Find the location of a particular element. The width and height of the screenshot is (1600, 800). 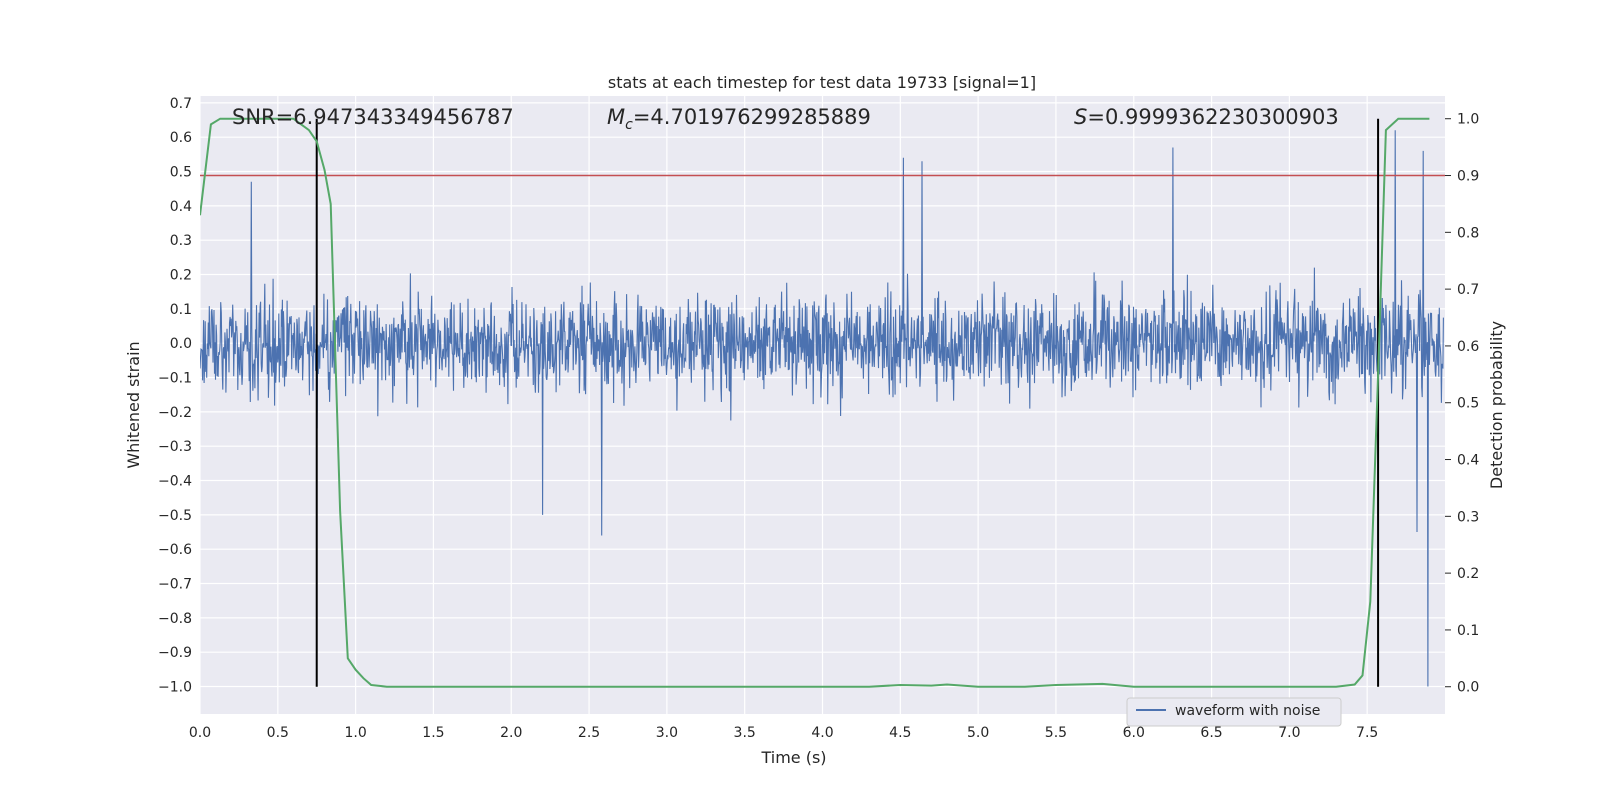

mc-symbol: M is located at coordinates (616, 117).